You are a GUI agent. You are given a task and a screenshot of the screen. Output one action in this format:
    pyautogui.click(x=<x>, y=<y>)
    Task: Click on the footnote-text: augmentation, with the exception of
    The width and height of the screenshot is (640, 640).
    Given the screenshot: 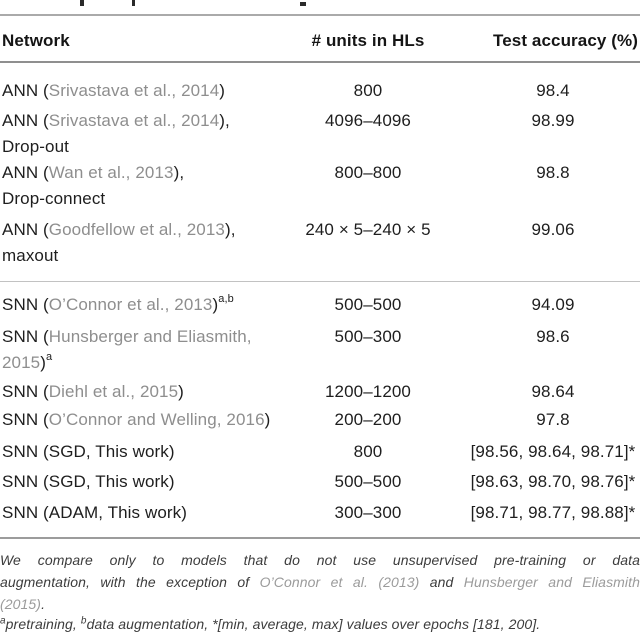 What is the action you would take?
    pyautogui.click(x=130, y=582)
    